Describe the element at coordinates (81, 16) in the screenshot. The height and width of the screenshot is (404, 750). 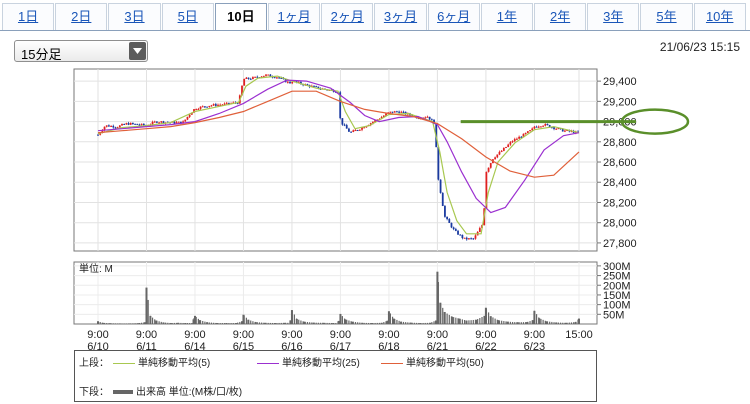
I see `tab-1: 2日` at that location.